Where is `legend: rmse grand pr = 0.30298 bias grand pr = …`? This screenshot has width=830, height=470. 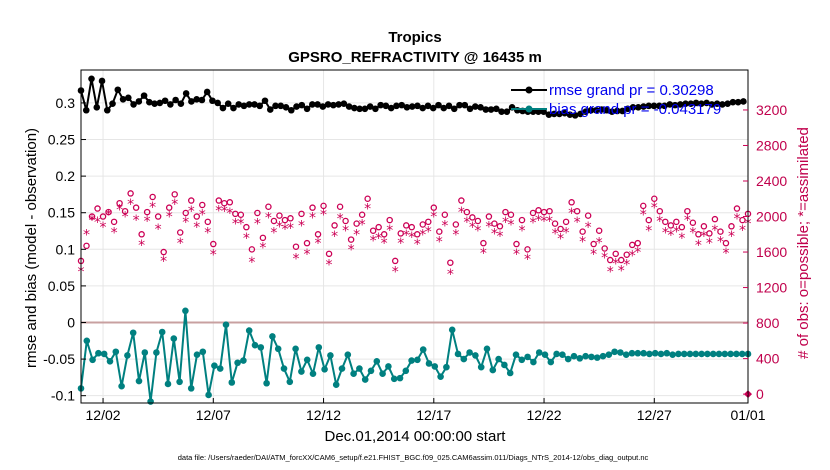
legend: rmse grand pr = 0.30298 bias grand pr = … is located at coordinates (616, 100).